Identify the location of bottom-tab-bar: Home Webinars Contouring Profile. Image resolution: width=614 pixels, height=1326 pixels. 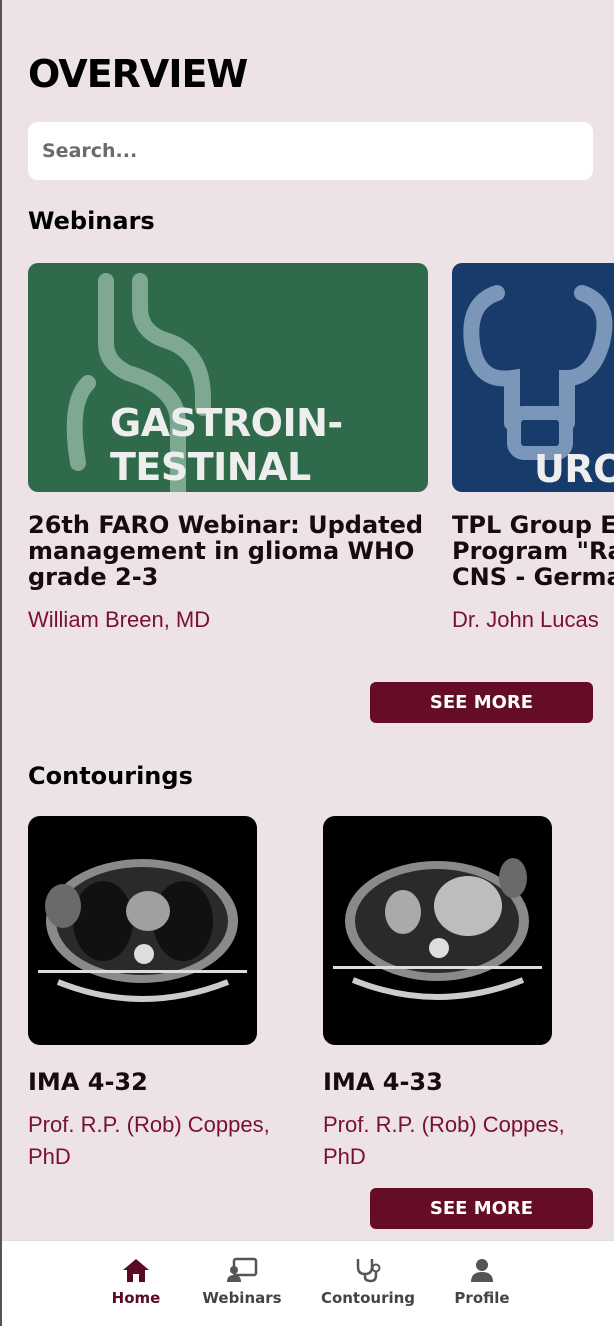
(308, 1283).